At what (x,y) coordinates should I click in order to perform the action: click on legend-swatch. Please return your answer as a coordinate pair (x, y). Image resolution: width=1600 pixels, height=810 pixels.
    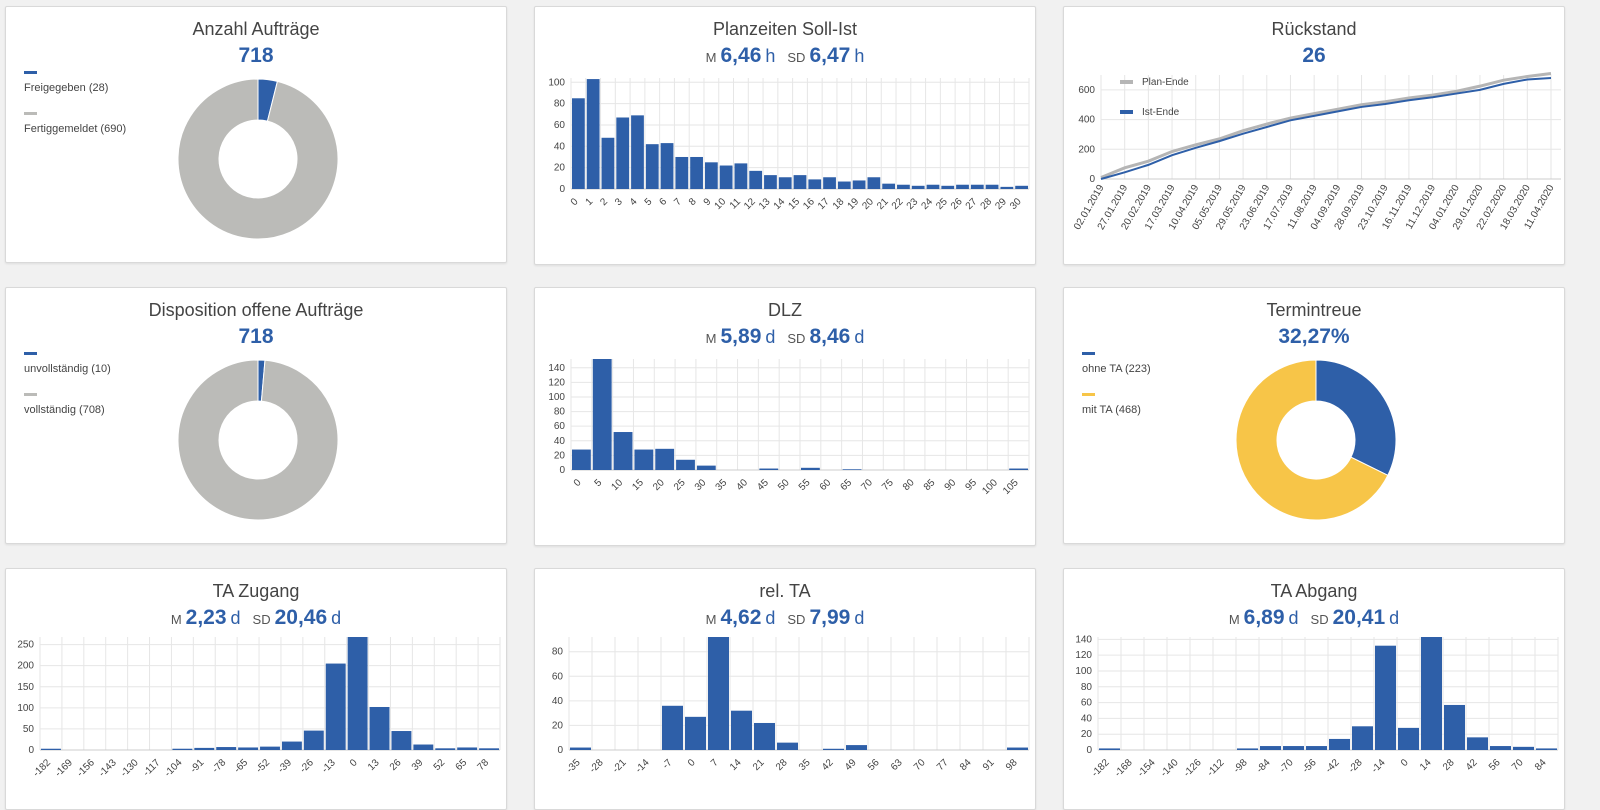
    Looking at the image, I should click on (1126, 82).